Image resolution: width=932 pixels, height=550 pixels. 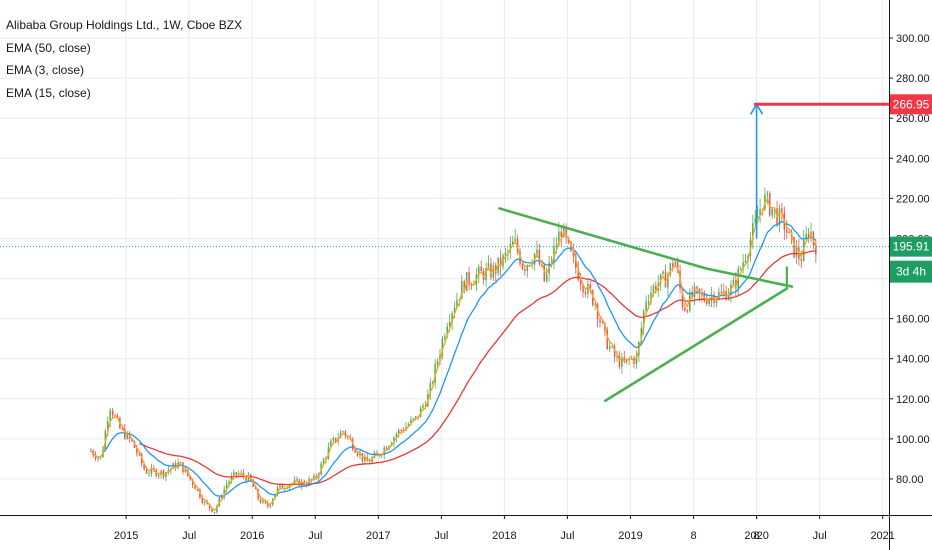 What do you see at coordinates (911, 104) in the screenshot?
I see `target-price-badge-label: 266.95` at bounding box center [911, 104].